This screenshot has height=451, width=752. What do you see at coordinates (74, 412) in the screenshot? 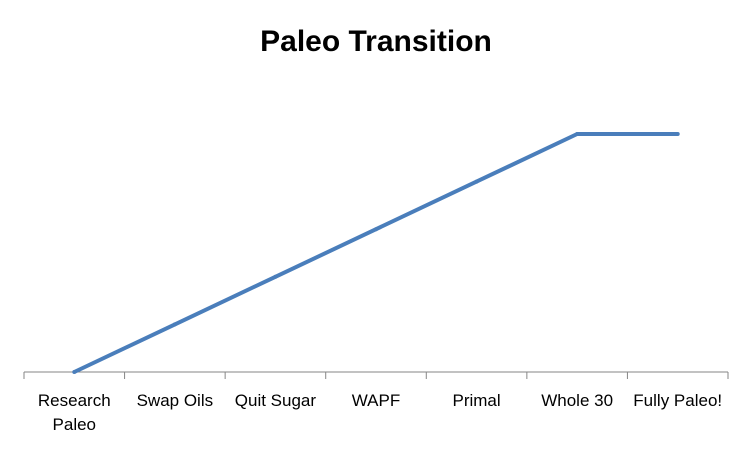
I see `x-tick-label: Research Paleo` at bounding box center [74, 412].